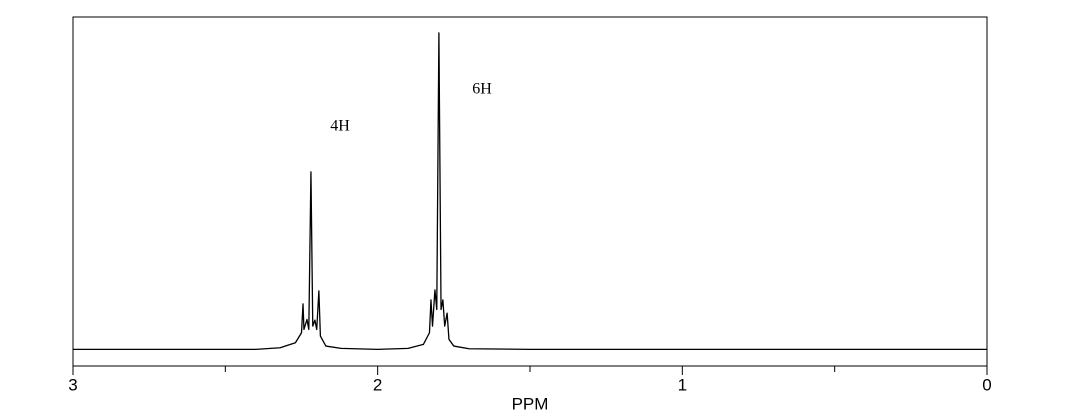 The image size is (1065, 419). Describe the element at coordinates (482, 89) in the screenshot. I see `annotation: 6H` at that location.